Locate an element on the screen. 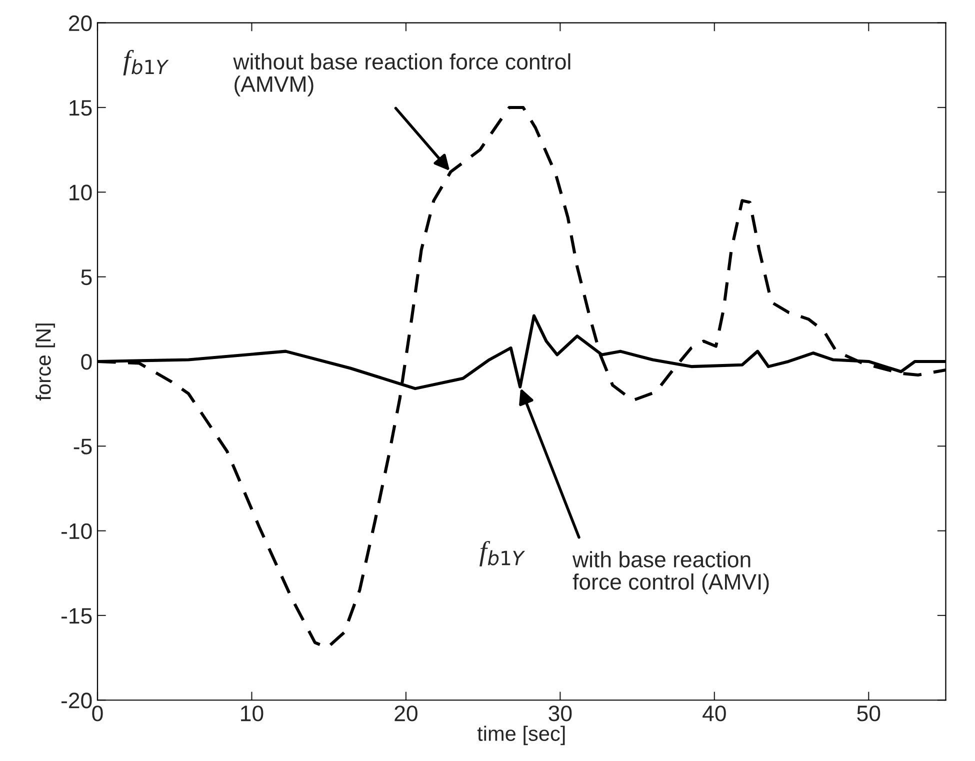 The width and height of the screenshot is (975, 761). x-tick-label: 40 is located at coordinates (714, 714).